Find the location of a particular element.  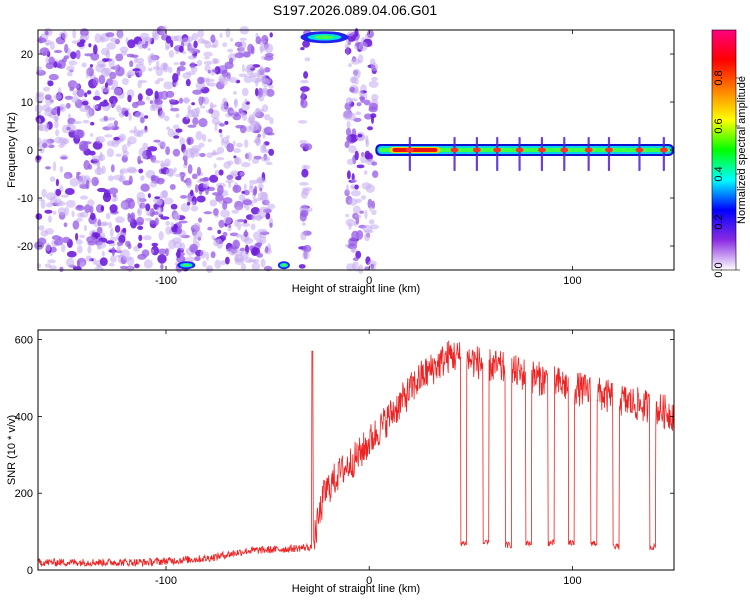

colorbar-gradient is located at coordinates (724, 150).